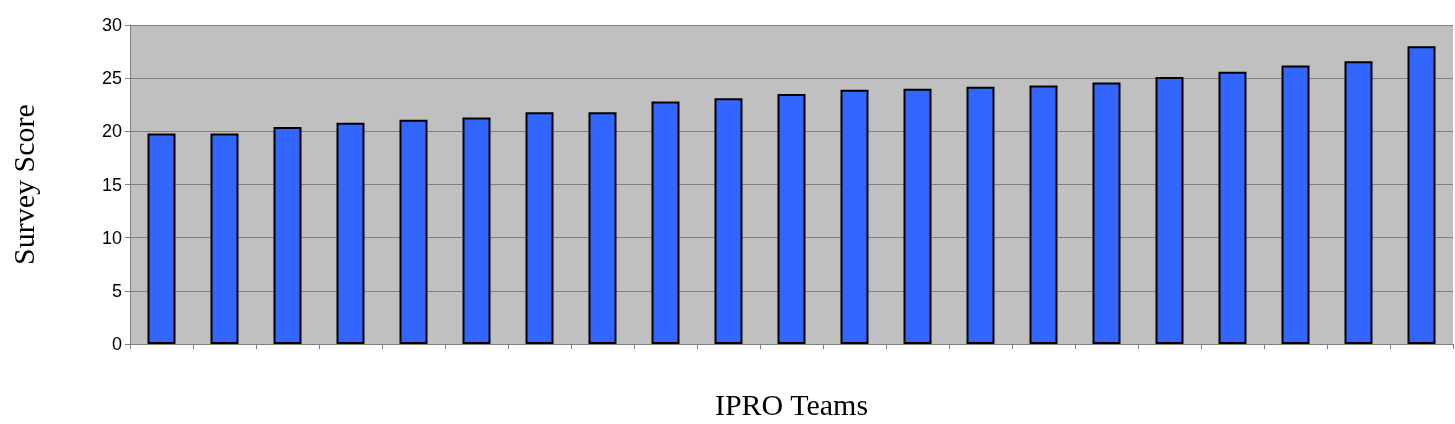  What do you see at coordinates (111, 25) in the screenshot?
I see `y-tick-label: 30` at bounding box center [111, 25].